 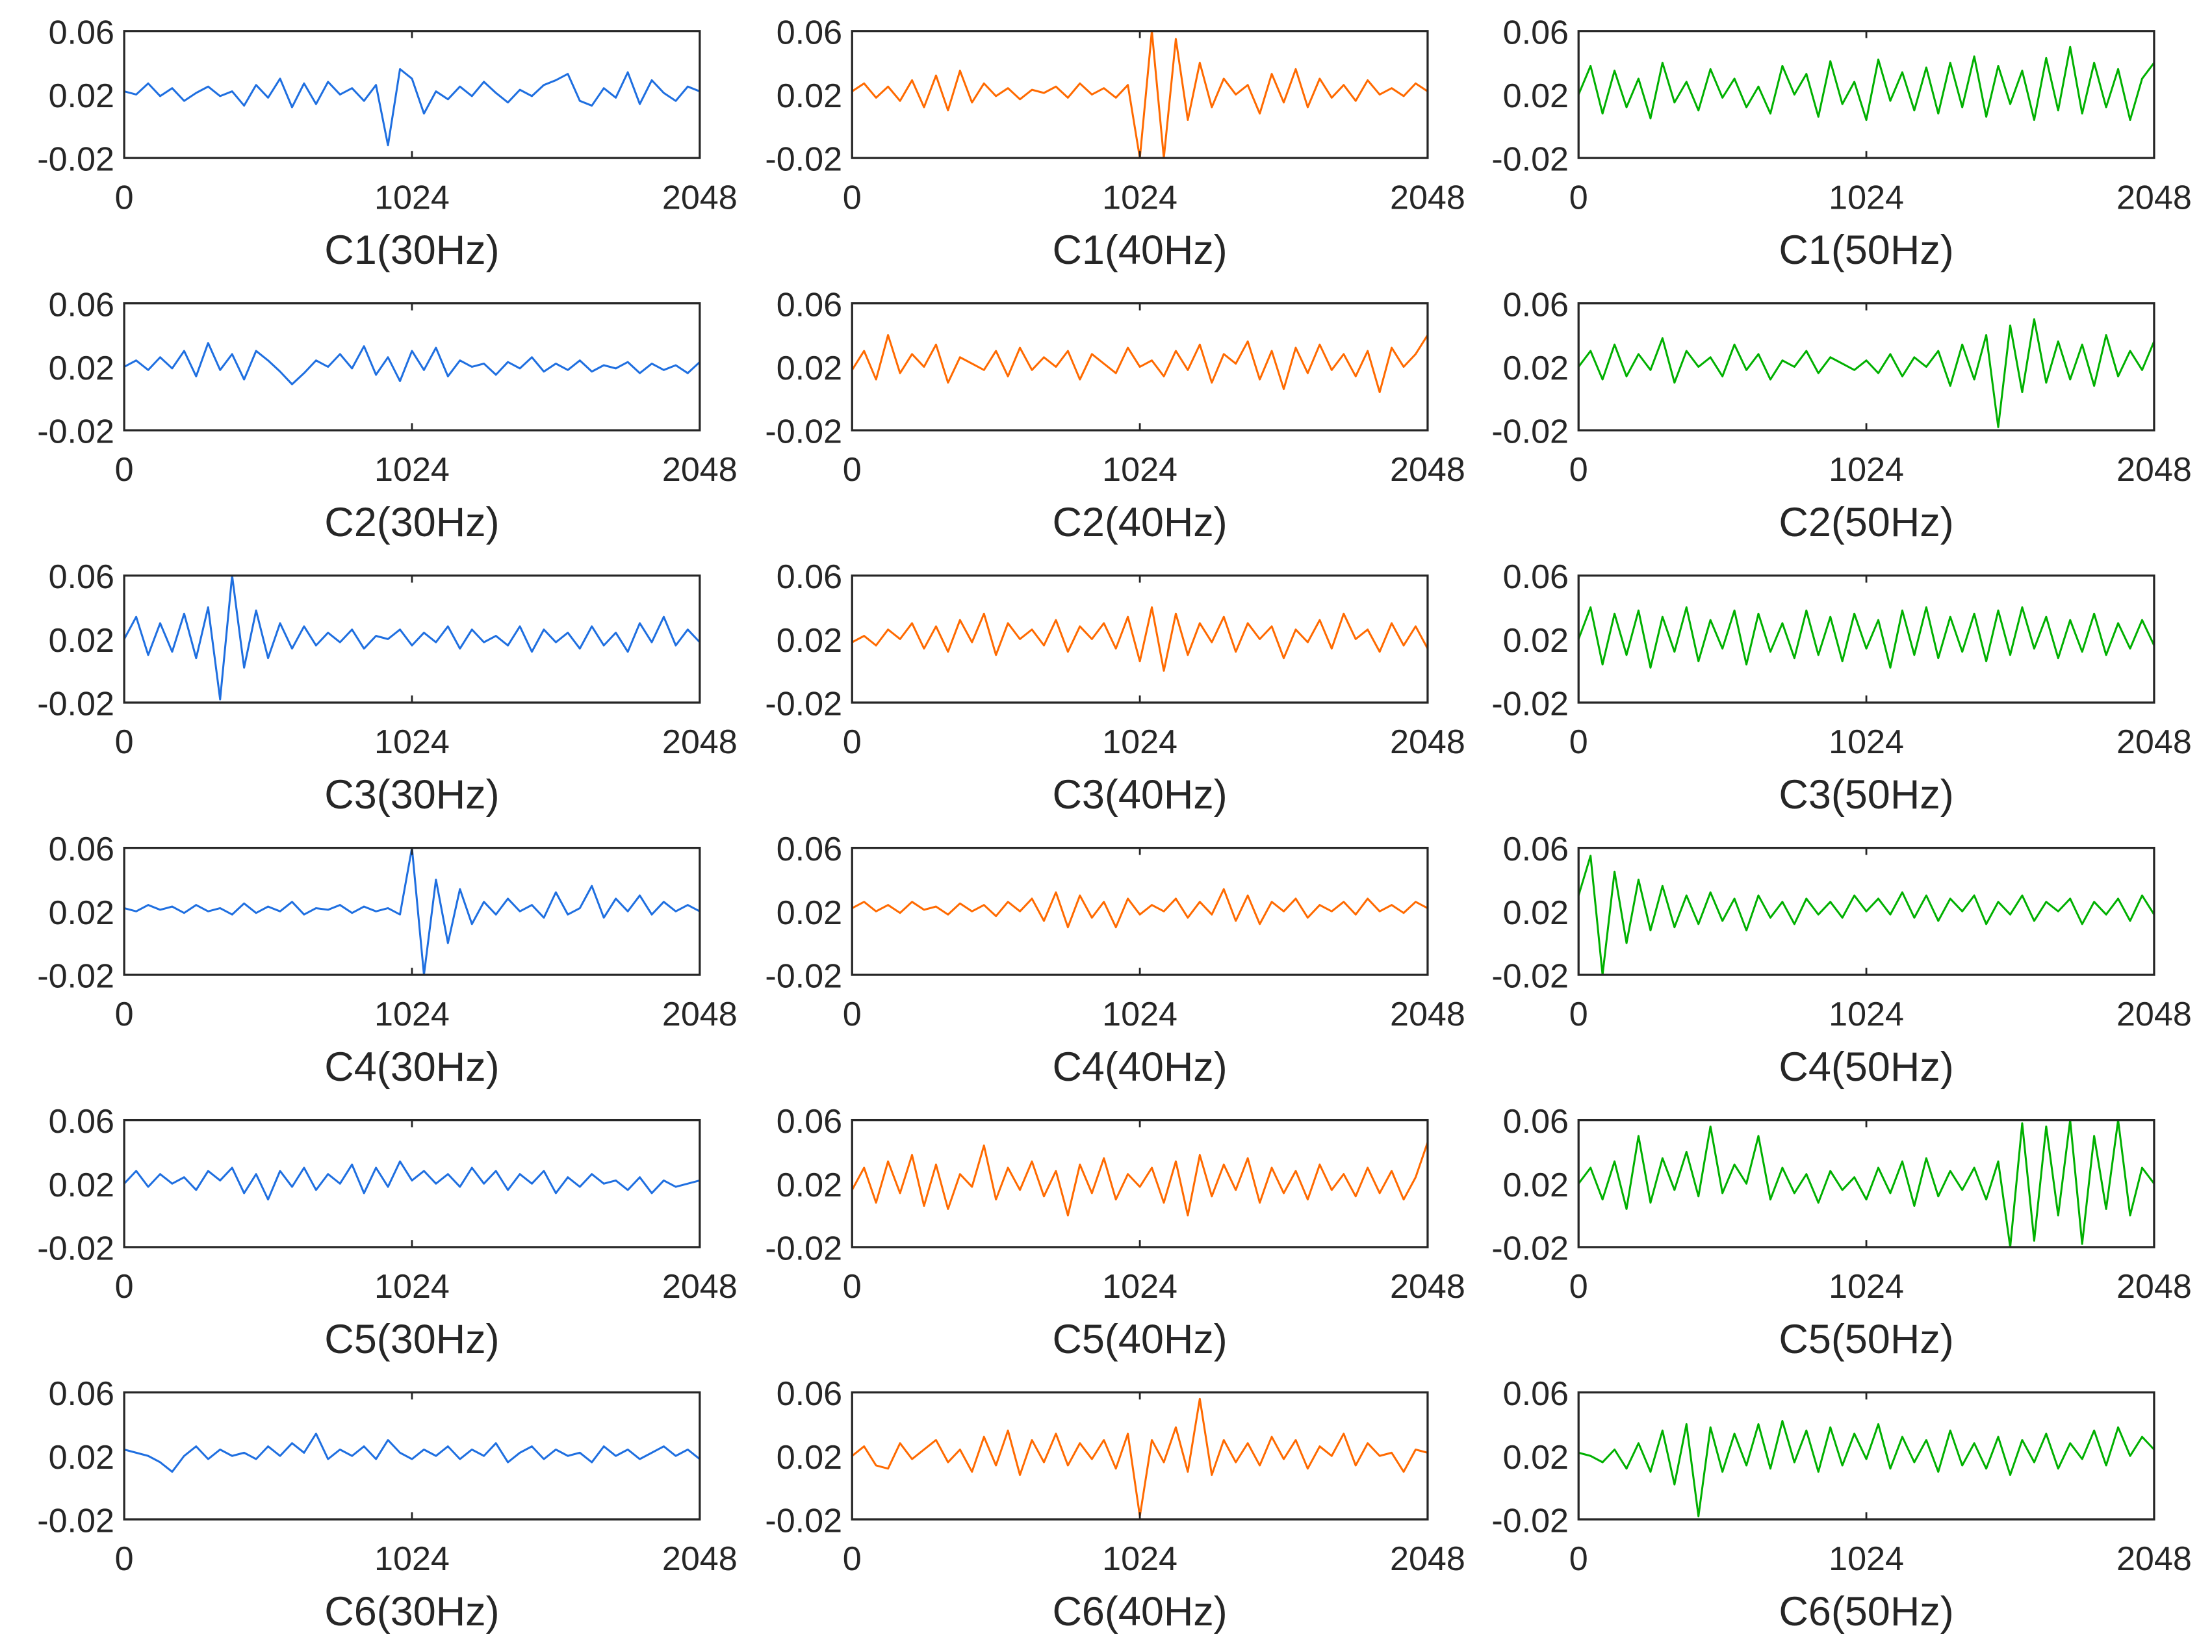 What do you see at coordinates (1866, 795) in the screenshot?
I see `subplot-title: C3(50Hz)` at bounding box center [1866, 795].